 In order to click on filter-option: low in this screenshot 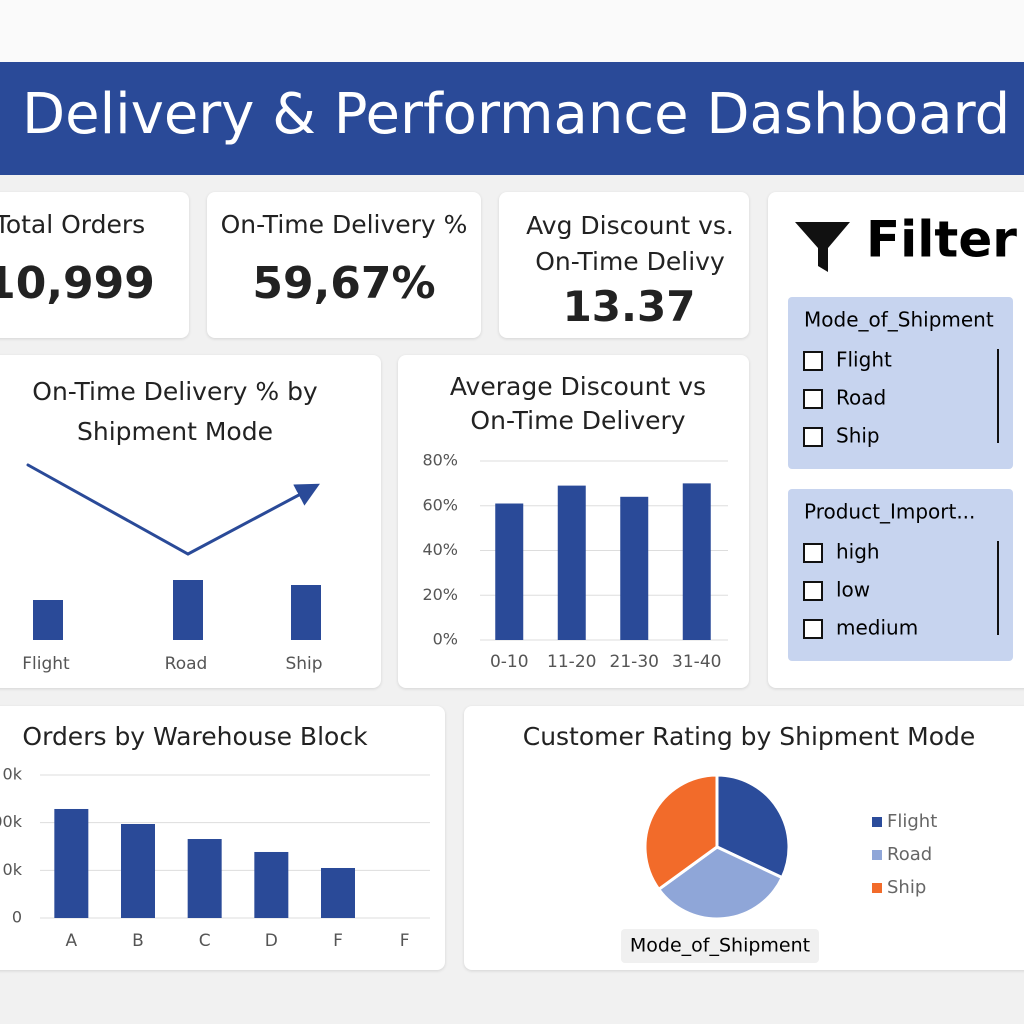, I will do `click(853, 590)`.